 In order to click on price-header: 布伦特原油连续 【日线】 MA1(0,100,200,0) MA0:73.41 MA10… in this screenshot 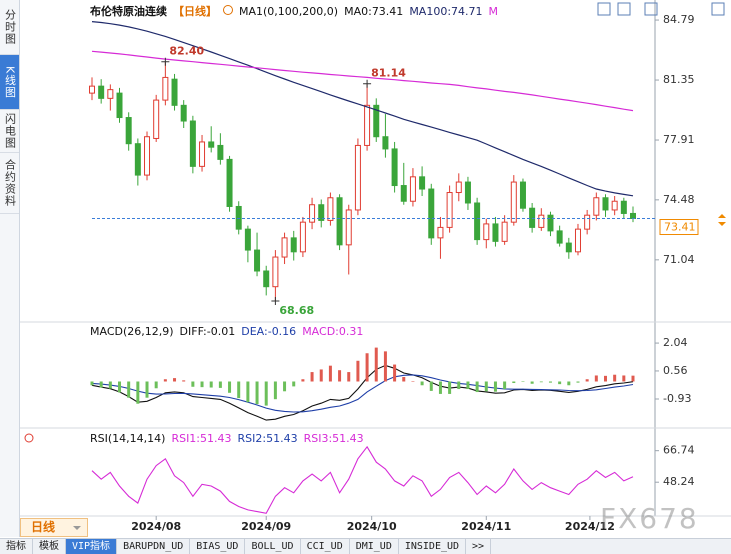, I will do `click(294, 11)`.